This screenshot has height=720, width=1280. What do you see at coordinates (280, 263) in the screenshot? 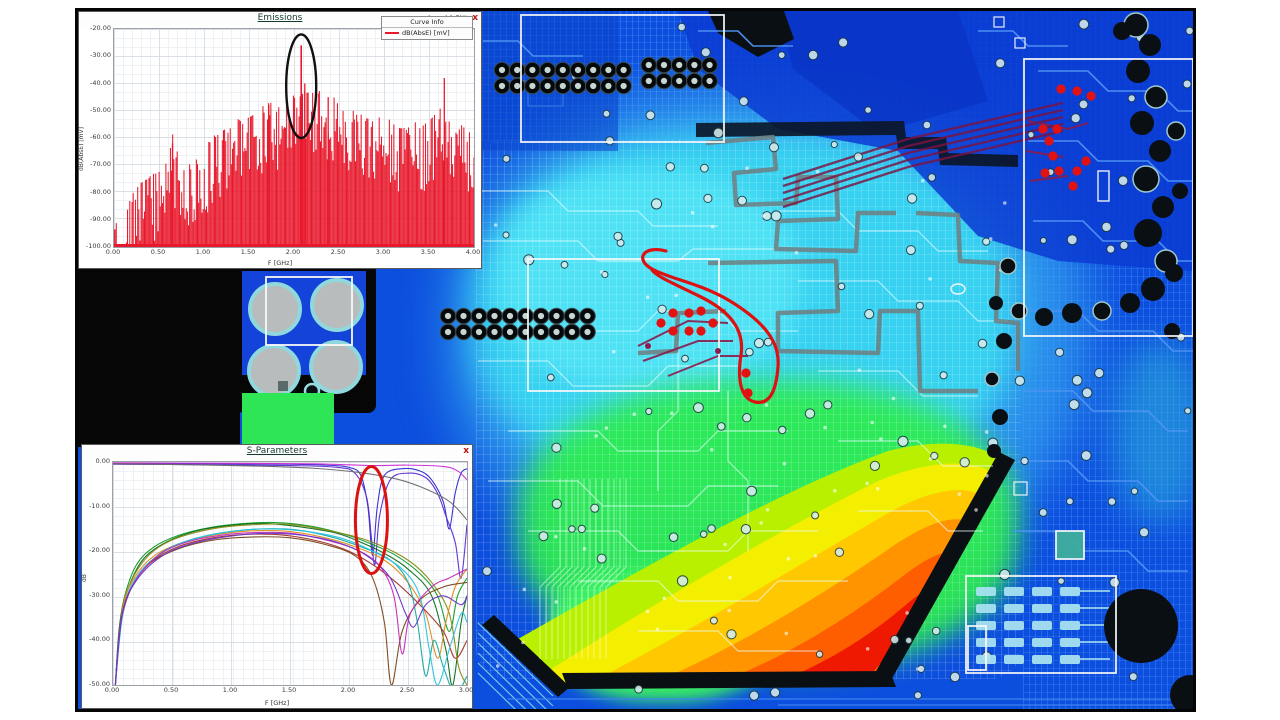
I see `emissions-x-axis-label: F [GHz]` at bounding box center [280, 263].